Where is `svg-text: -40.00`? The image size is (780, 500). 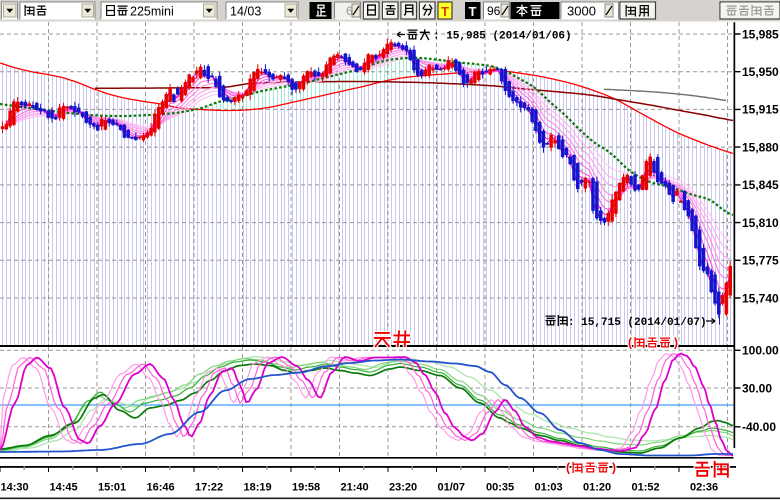
svg-text: -40.00 is located at coordinates (759, 427).